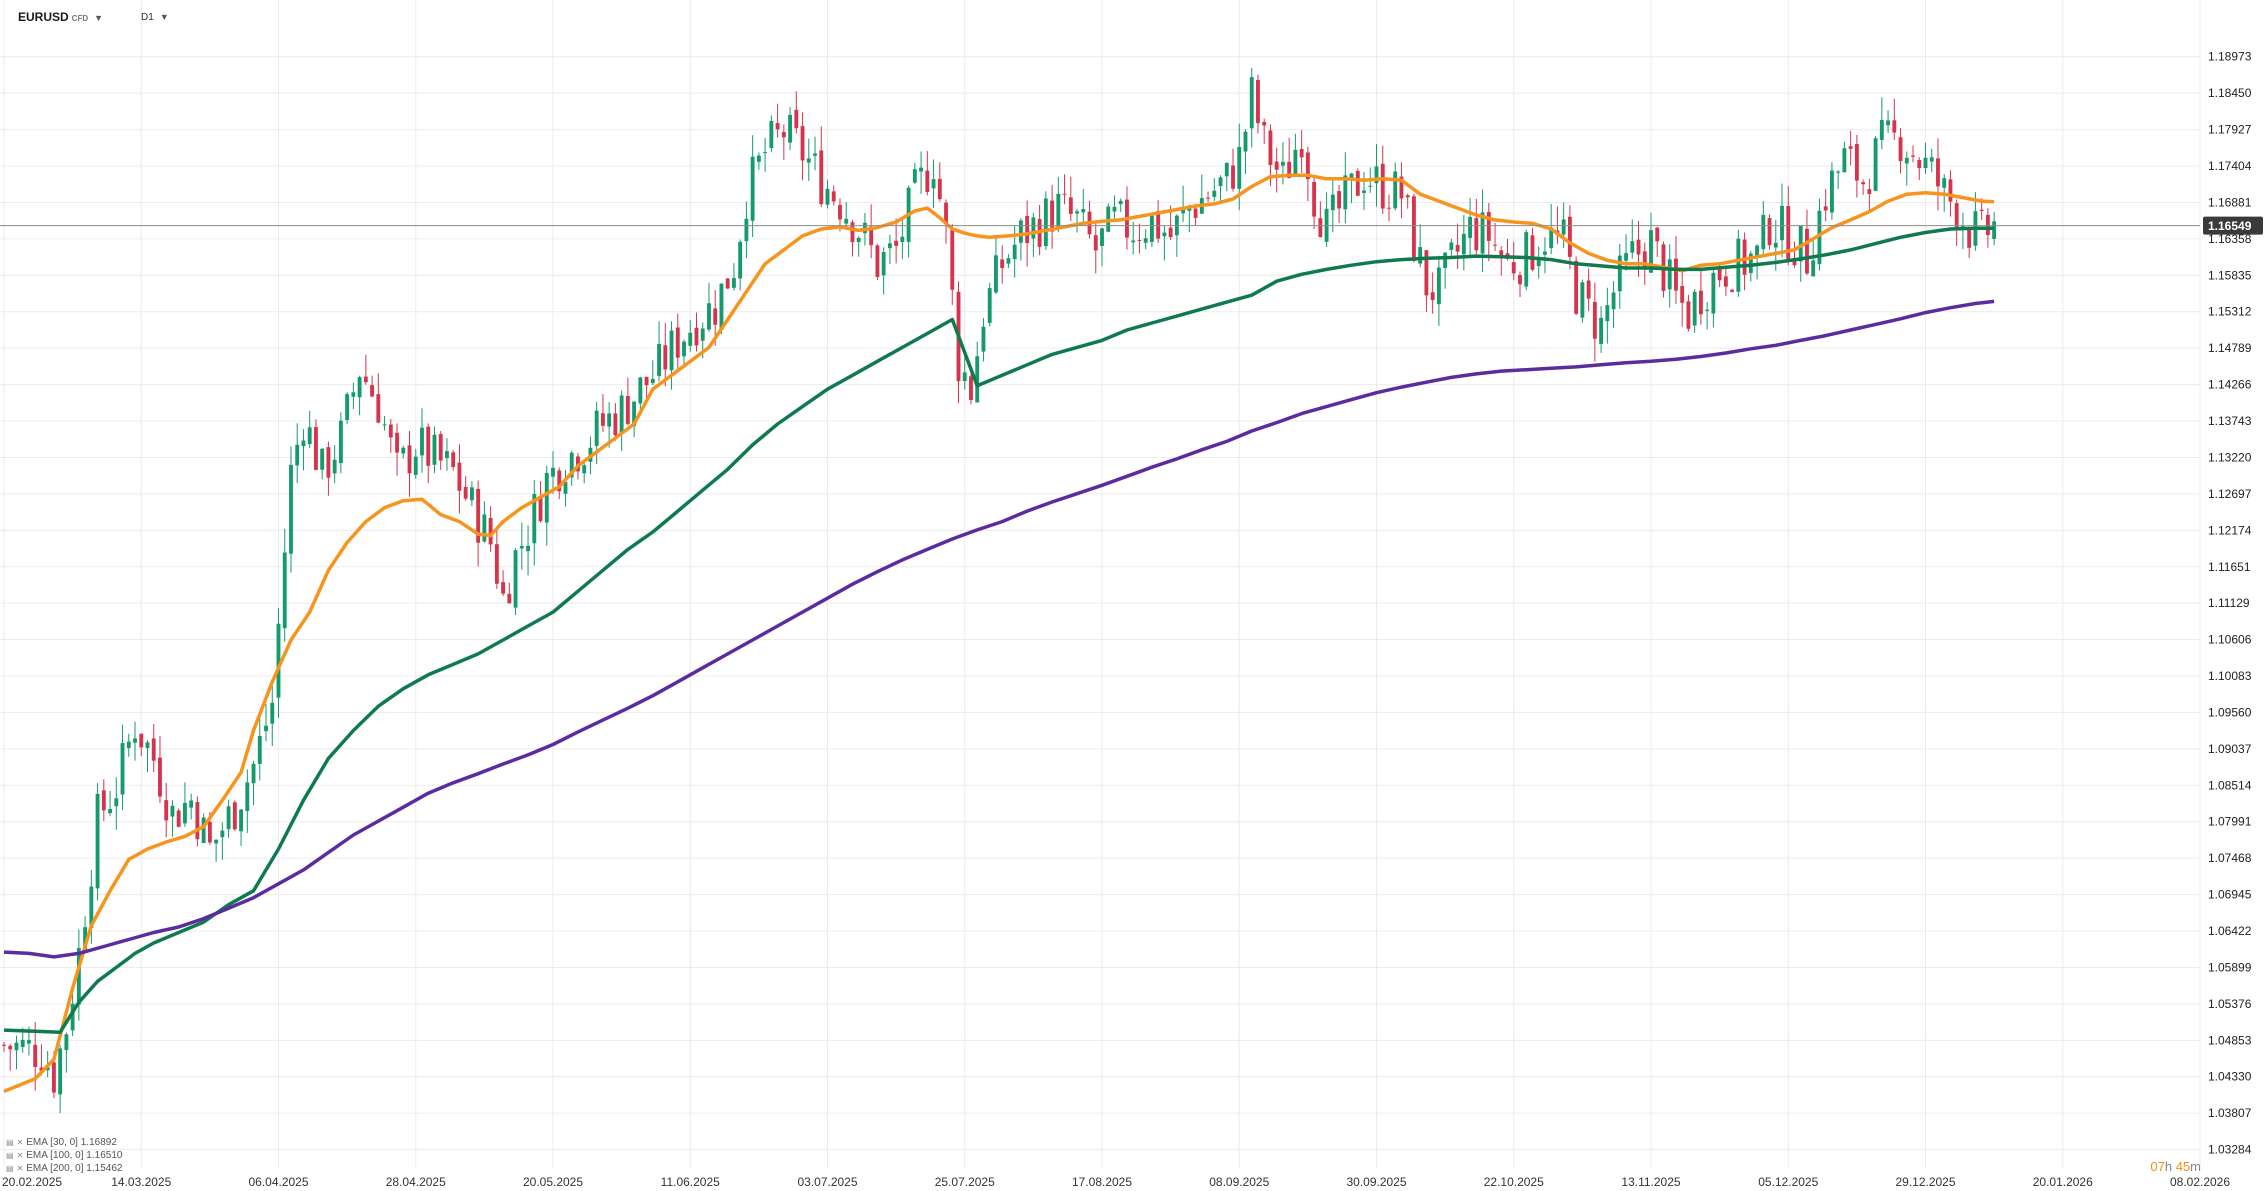  What do you see at coordinates (2230, 1113) in the screenshot?
I see `y-tick-label: 1.03807` at bounding box center [2230, 1113].